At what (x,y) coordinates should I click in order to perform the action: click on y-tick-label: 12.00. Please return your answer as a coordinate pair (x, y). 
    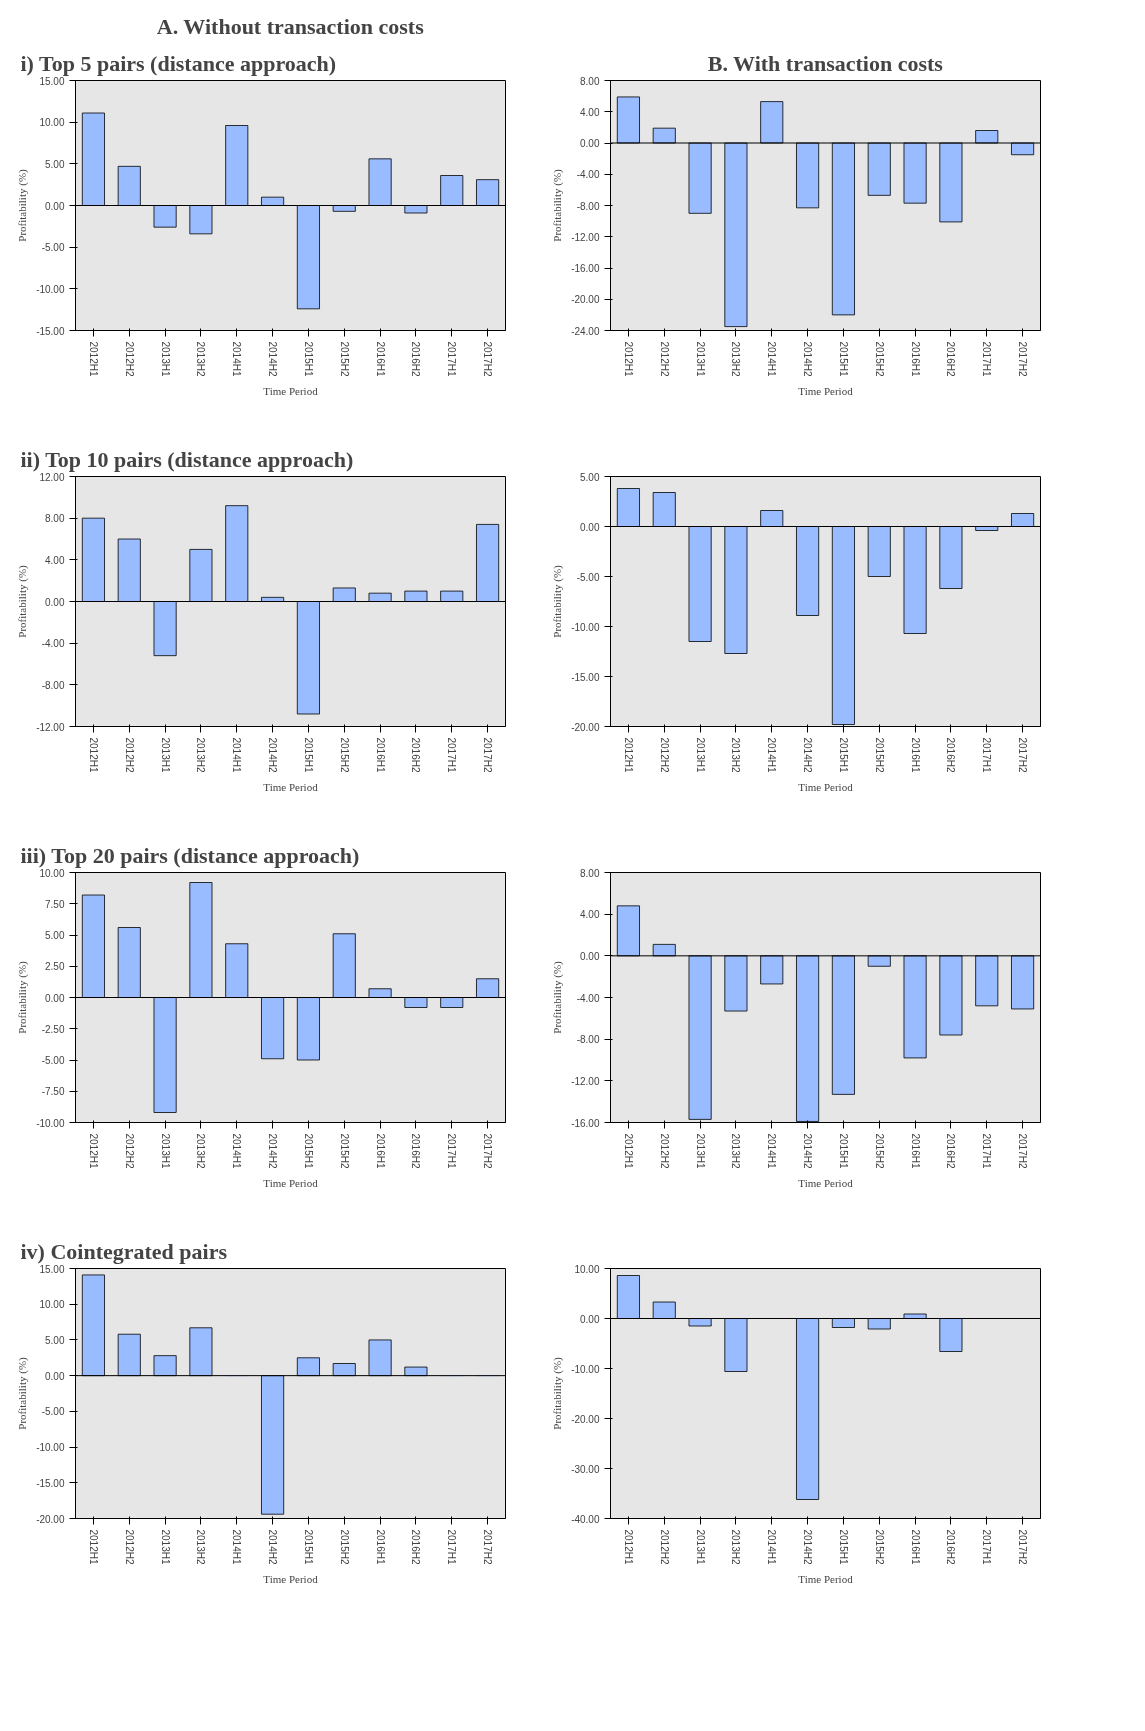
    Looking at the image, I should click on (52, 477).